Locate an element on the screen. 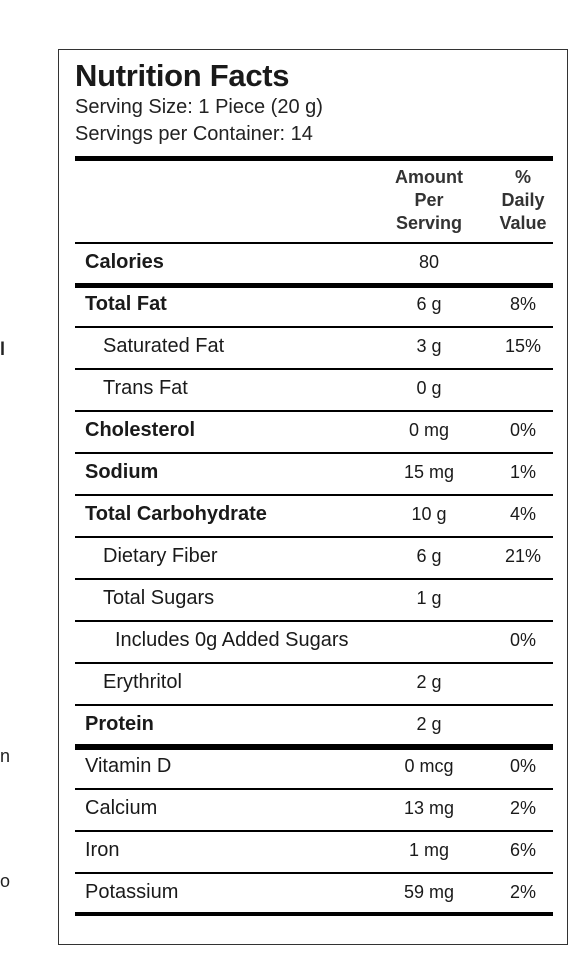 The height and width of the screenshot is (960, 584). nutrient-daily-value: 15% is located at coordinates (523, 346).